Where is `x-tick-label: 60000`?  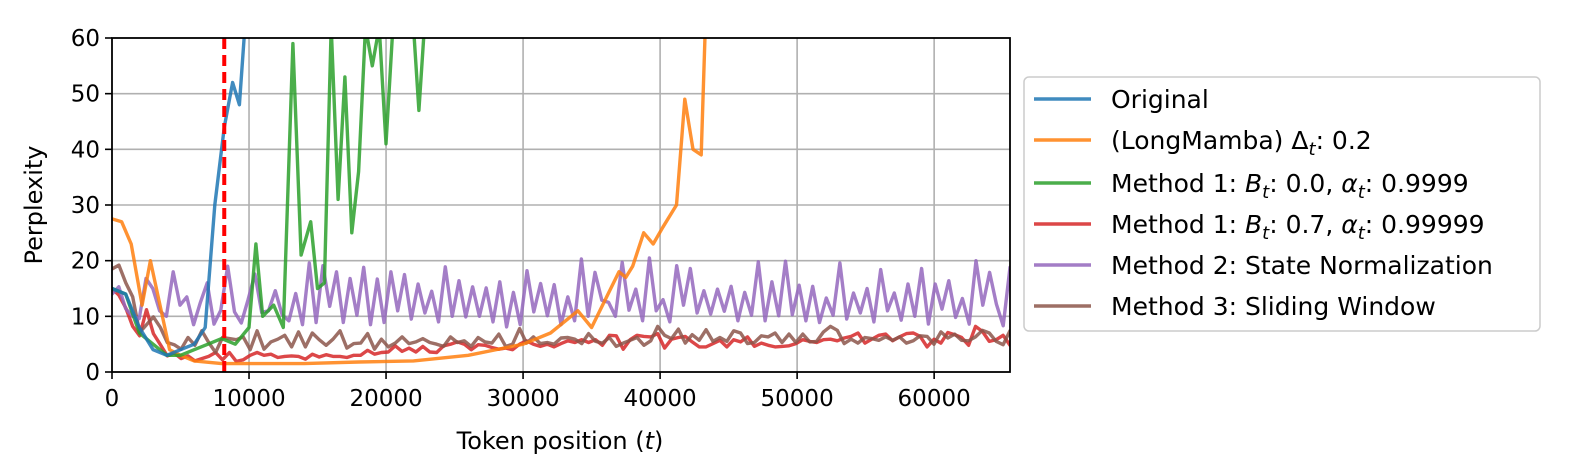 x-tick-label: 60000 is located at coordinates (934, 399).